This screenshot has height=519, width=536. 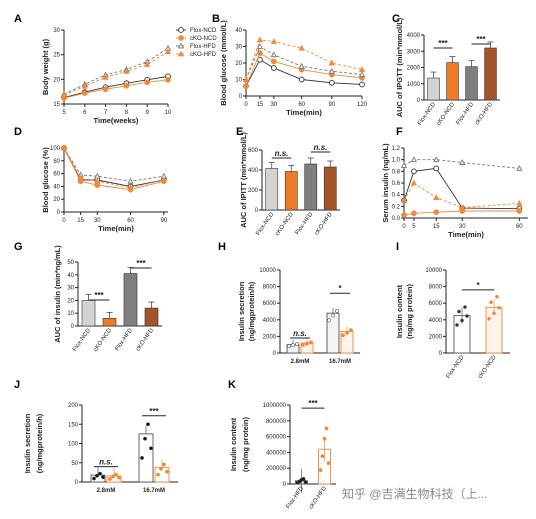 What do you see at coordinates (203, 55) in the screenshot?
I see `legend-label: cKO-HFD` at bounding box center [203, 55].